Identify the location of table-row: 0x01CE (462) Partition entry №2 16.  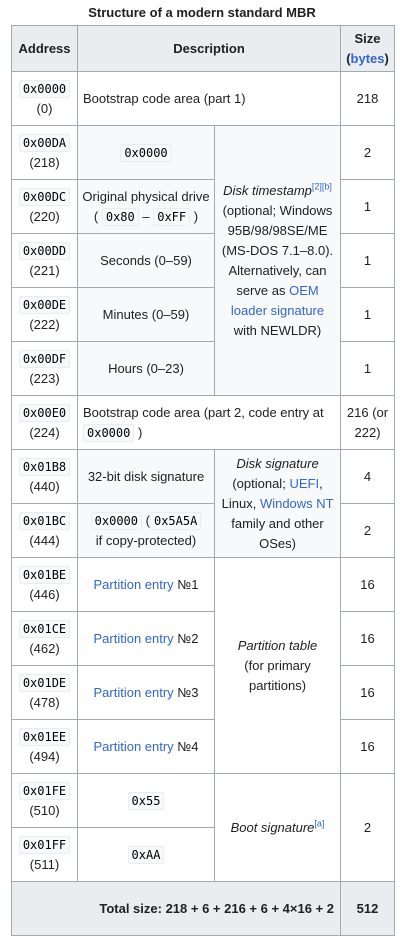
(203, 638).